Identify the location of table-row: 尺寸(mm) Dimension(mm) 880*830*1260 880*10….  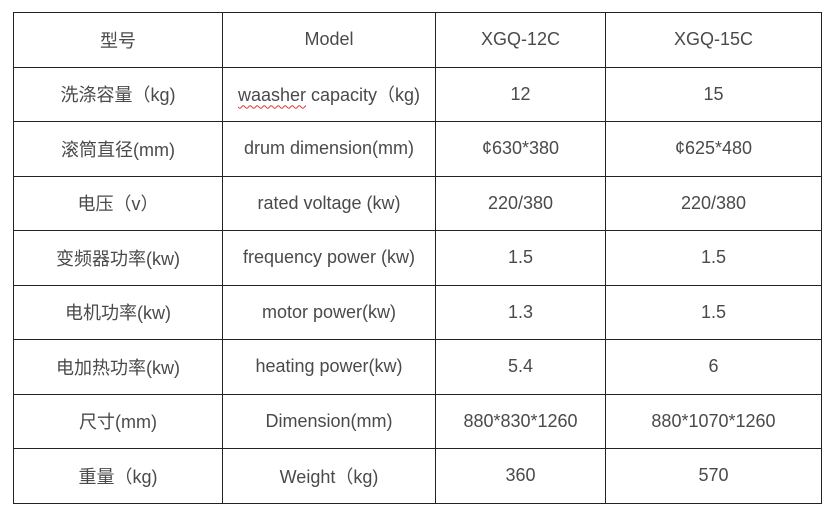
(417, 421).